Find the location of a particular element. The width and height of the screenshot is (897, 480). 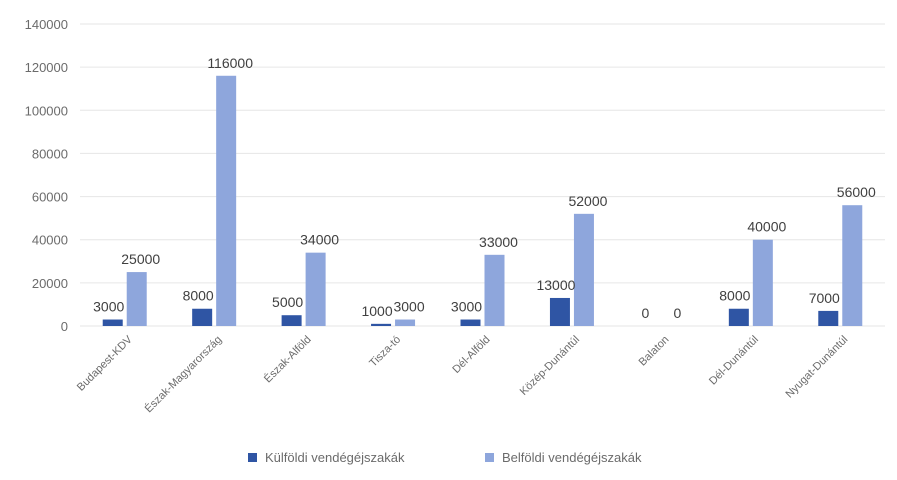

data-label: 56000 is located at coordinates (856, 192).